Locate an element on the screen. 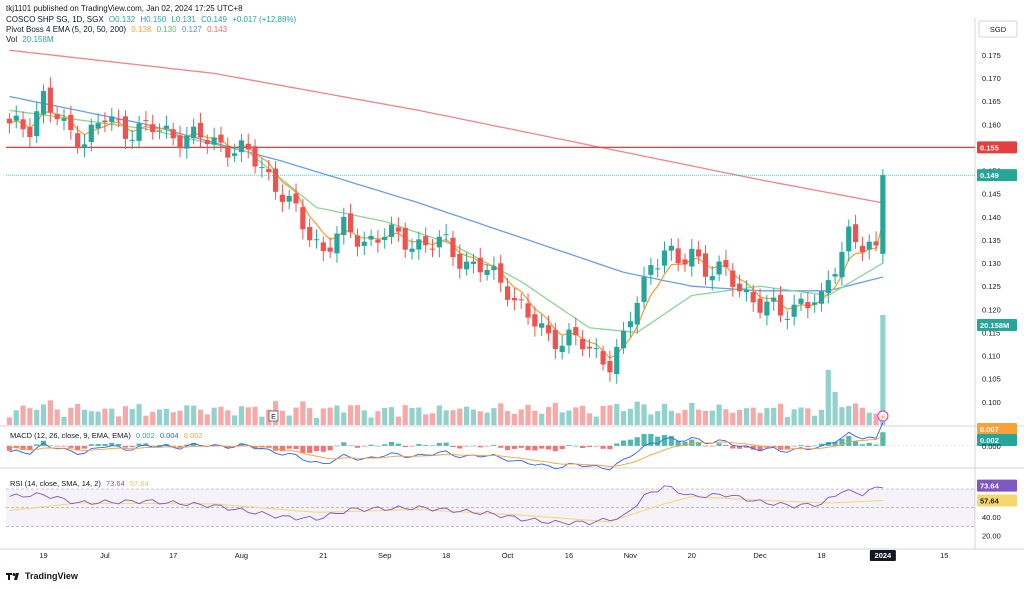  x-tick-label: Sep is located at coordinates (384, 555).